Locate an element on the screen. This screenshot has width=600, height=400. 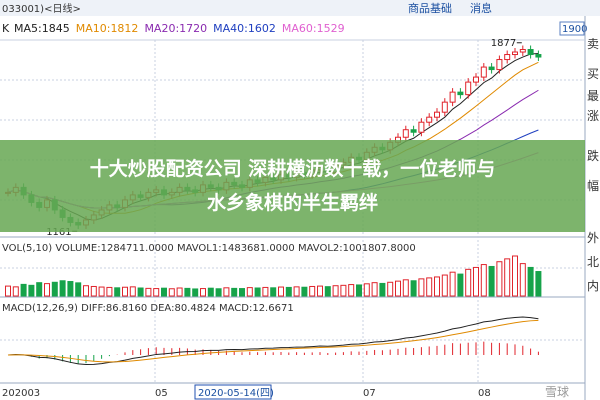
high-label: 1877 is located at coordinates (503, 43).